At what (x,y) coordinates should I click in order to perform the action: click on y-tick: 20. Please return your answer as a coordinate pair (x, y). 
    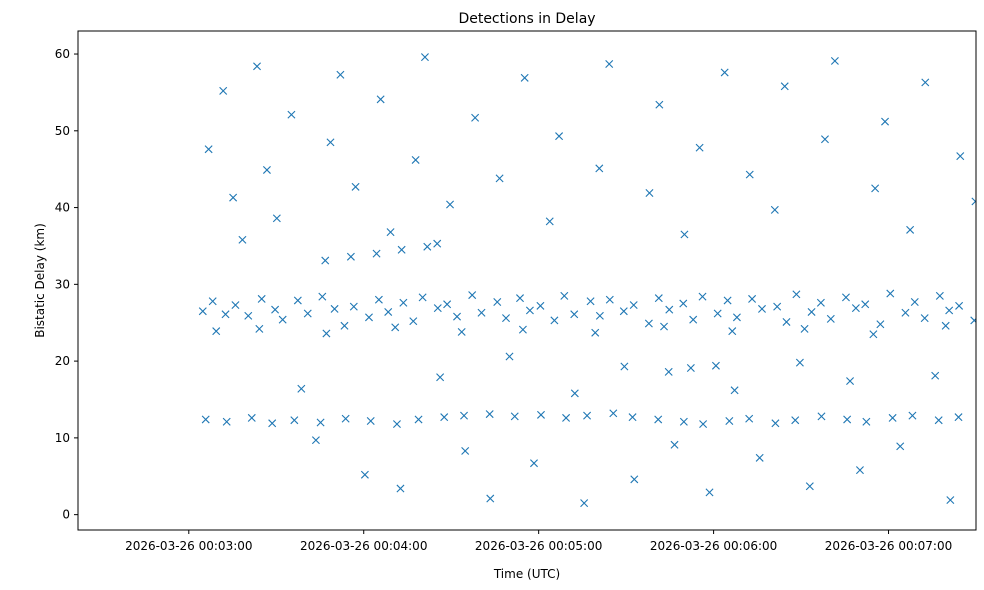
    Looking at the image, I should click on (66, 361).